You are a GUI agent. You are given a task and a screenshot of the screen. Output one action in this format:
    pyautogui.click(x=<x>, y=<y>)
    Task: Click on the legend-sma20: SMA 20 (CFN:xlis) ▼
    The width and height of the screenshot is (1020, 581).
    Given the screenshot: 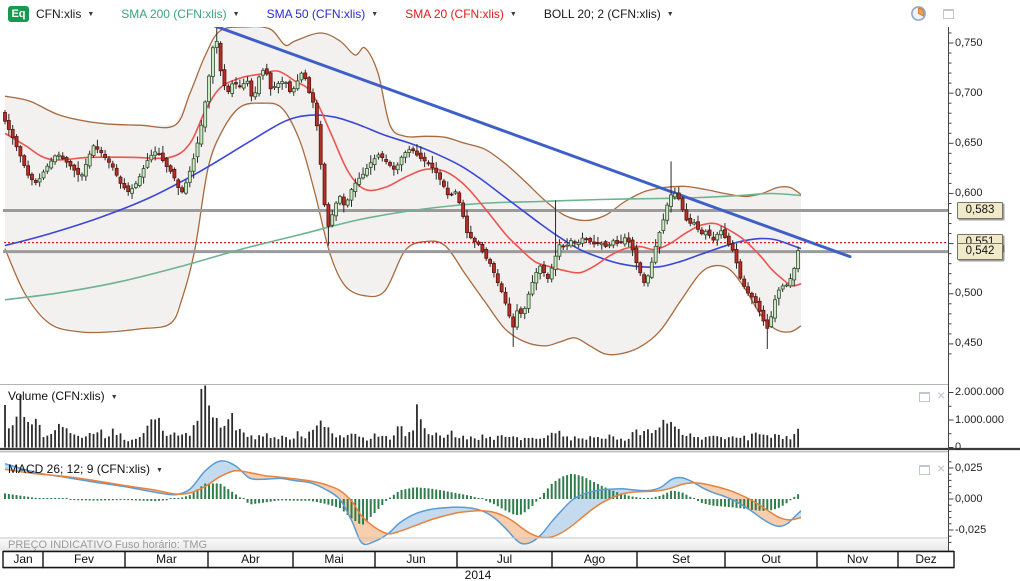 What is the action you would take?
    pyautogui.click(x=461, y=14)
    